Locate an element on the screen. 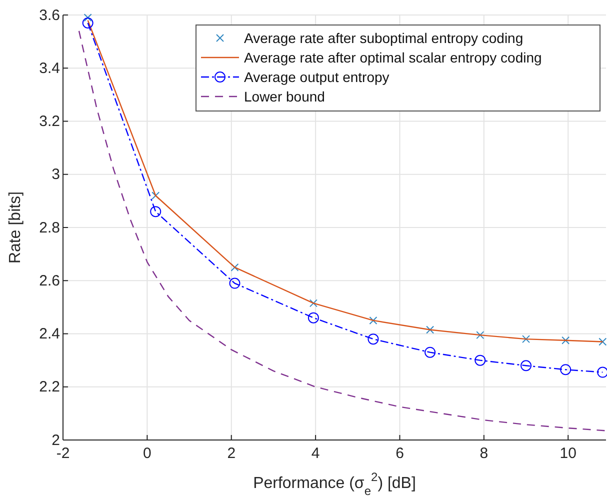  y-tick-label: 3.6 is located at coordinates (49, 15).